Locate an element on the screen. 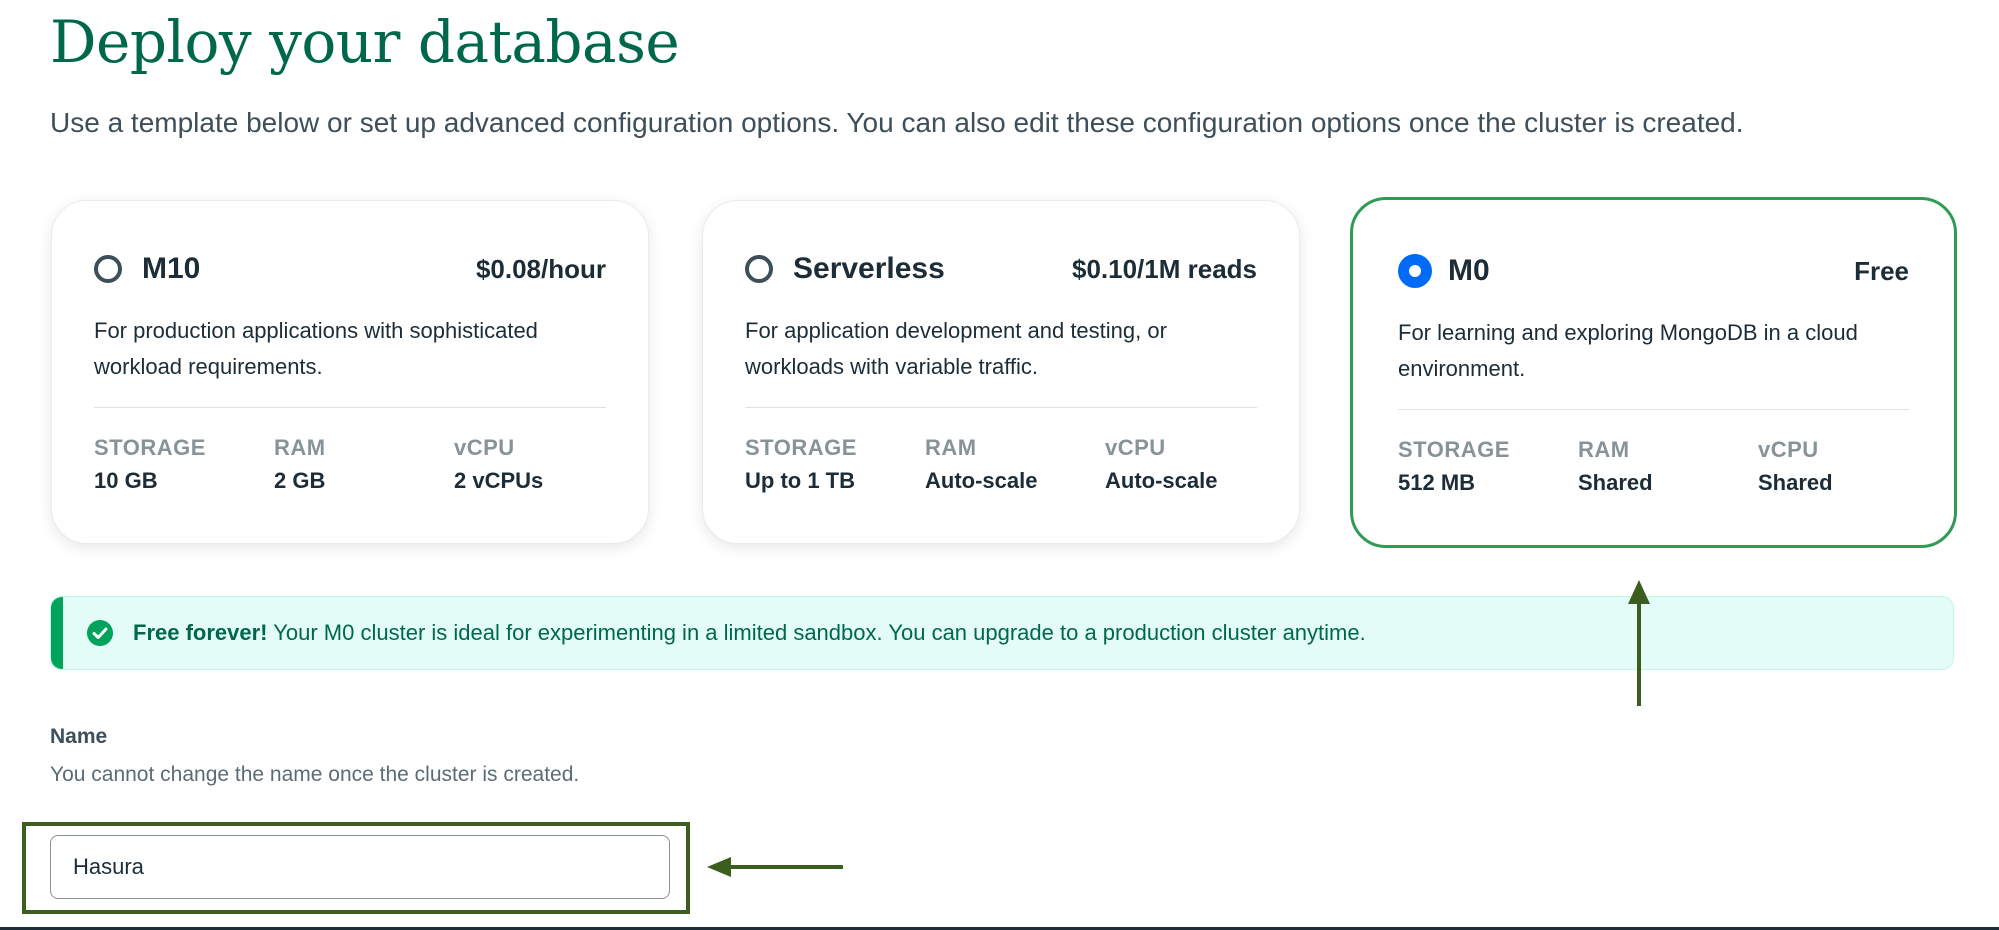 The width and height of the screenshot is (1999, 930). spec-vcpu: vCPU Shared is located at coordinates (1795, 468).